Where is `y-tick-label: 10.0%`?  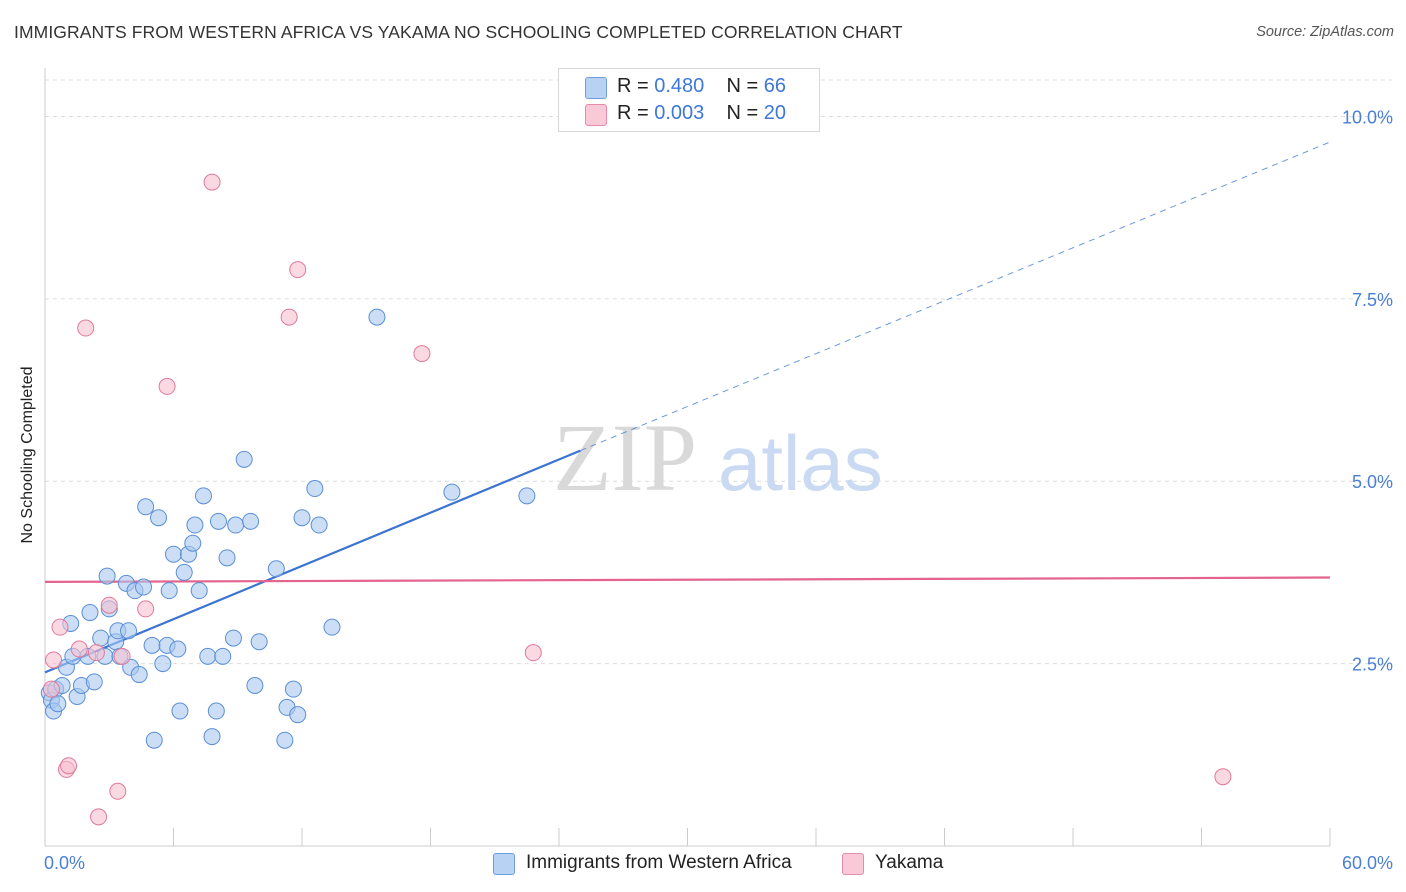 y-tick-label: 10.0% is located at coordinates (1367, 117).